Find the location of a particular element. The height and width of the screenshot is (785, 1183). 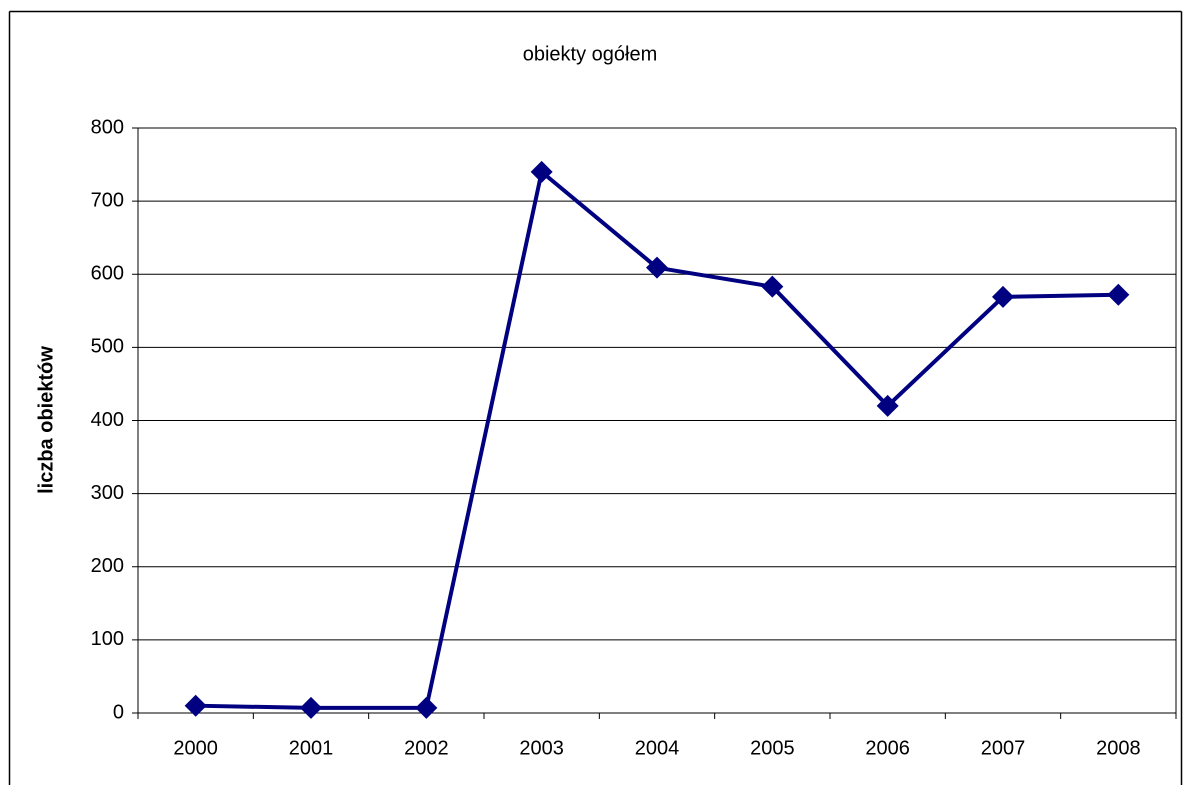

x-tick-label: 2008 is located at coordinates (1118, 748).